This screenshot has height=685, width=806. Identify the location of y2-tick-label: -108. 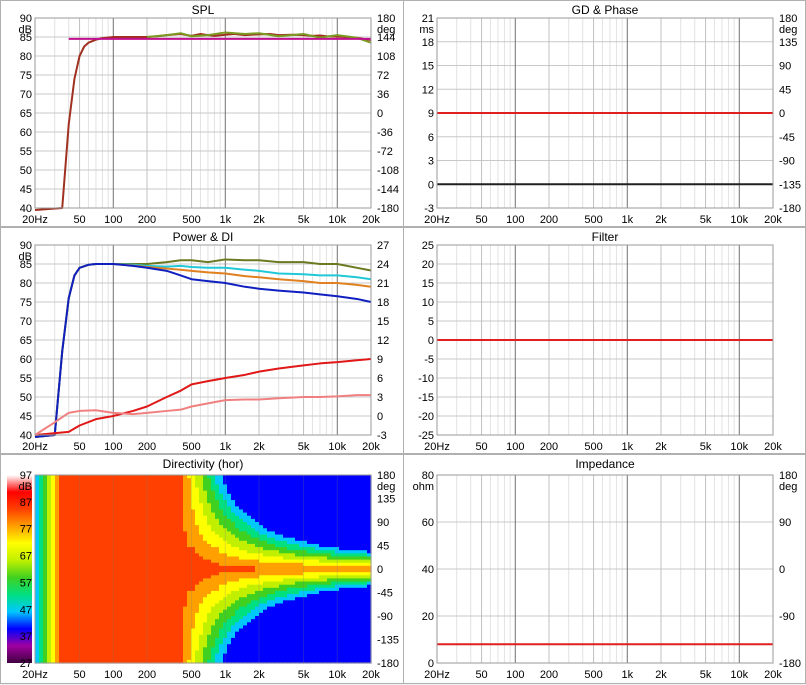
(388, 171).